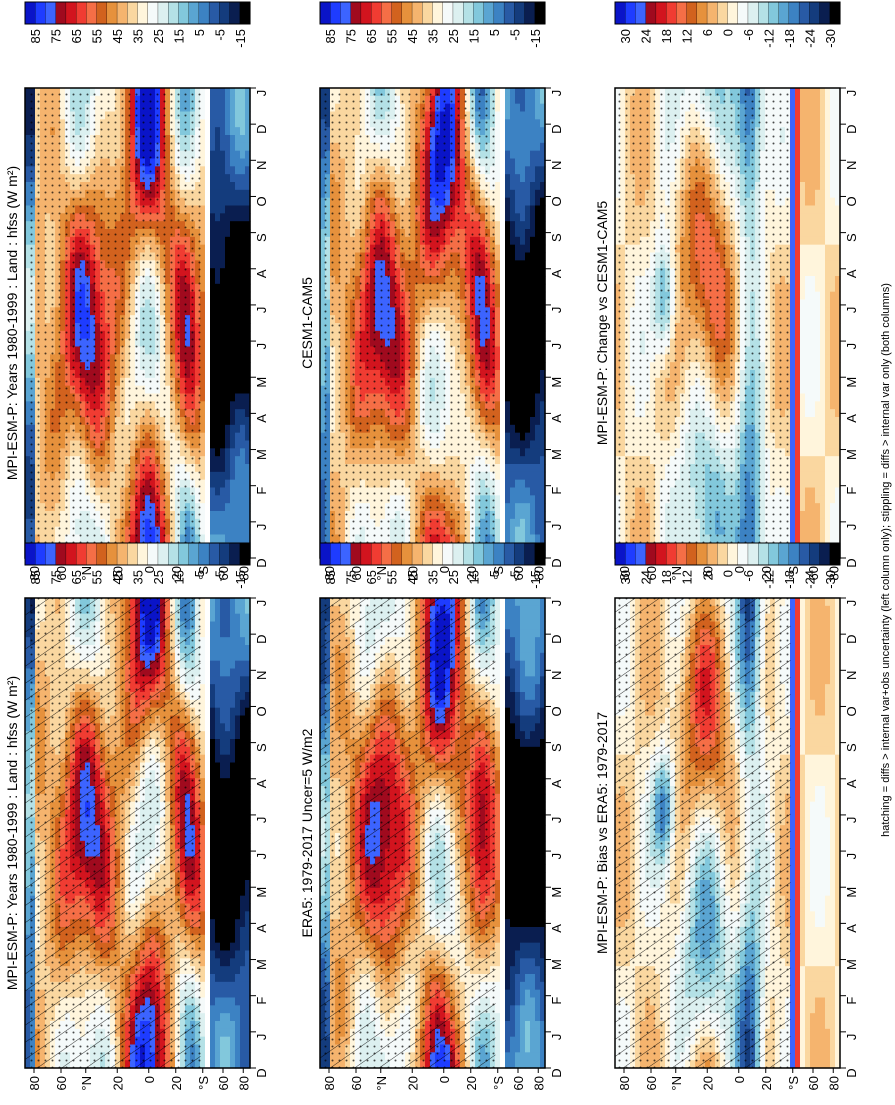  Describe the element at coordinates (261, 1001) in the screenshot. I see `month-tick-label: F` at that location.